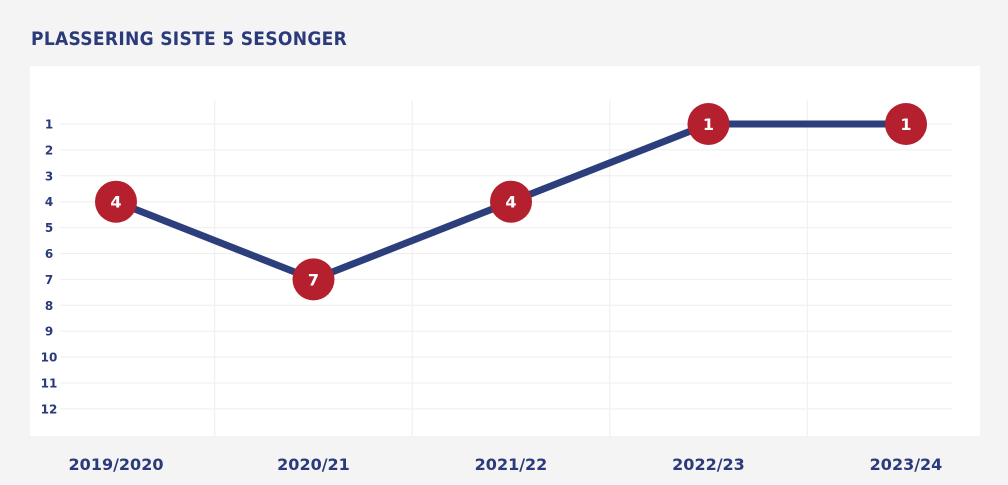  What do you see at coordinates (49, 384) in the screenshot?
I see `y-tick-label: 11` at bounding box center [49, 384].